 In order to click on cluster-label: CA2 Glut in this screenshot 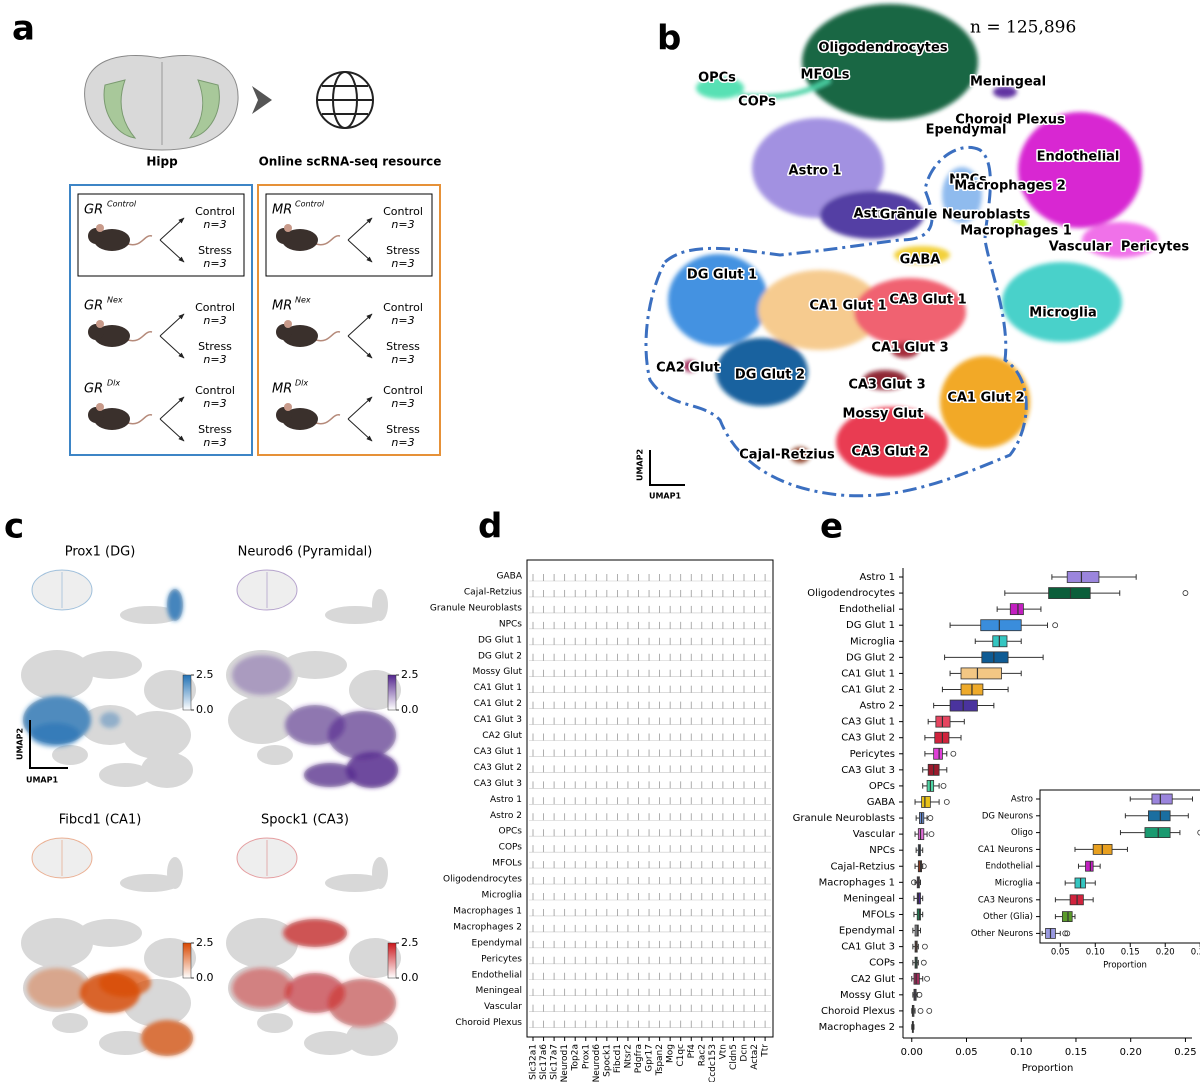, I will do `click(688, 368)`.